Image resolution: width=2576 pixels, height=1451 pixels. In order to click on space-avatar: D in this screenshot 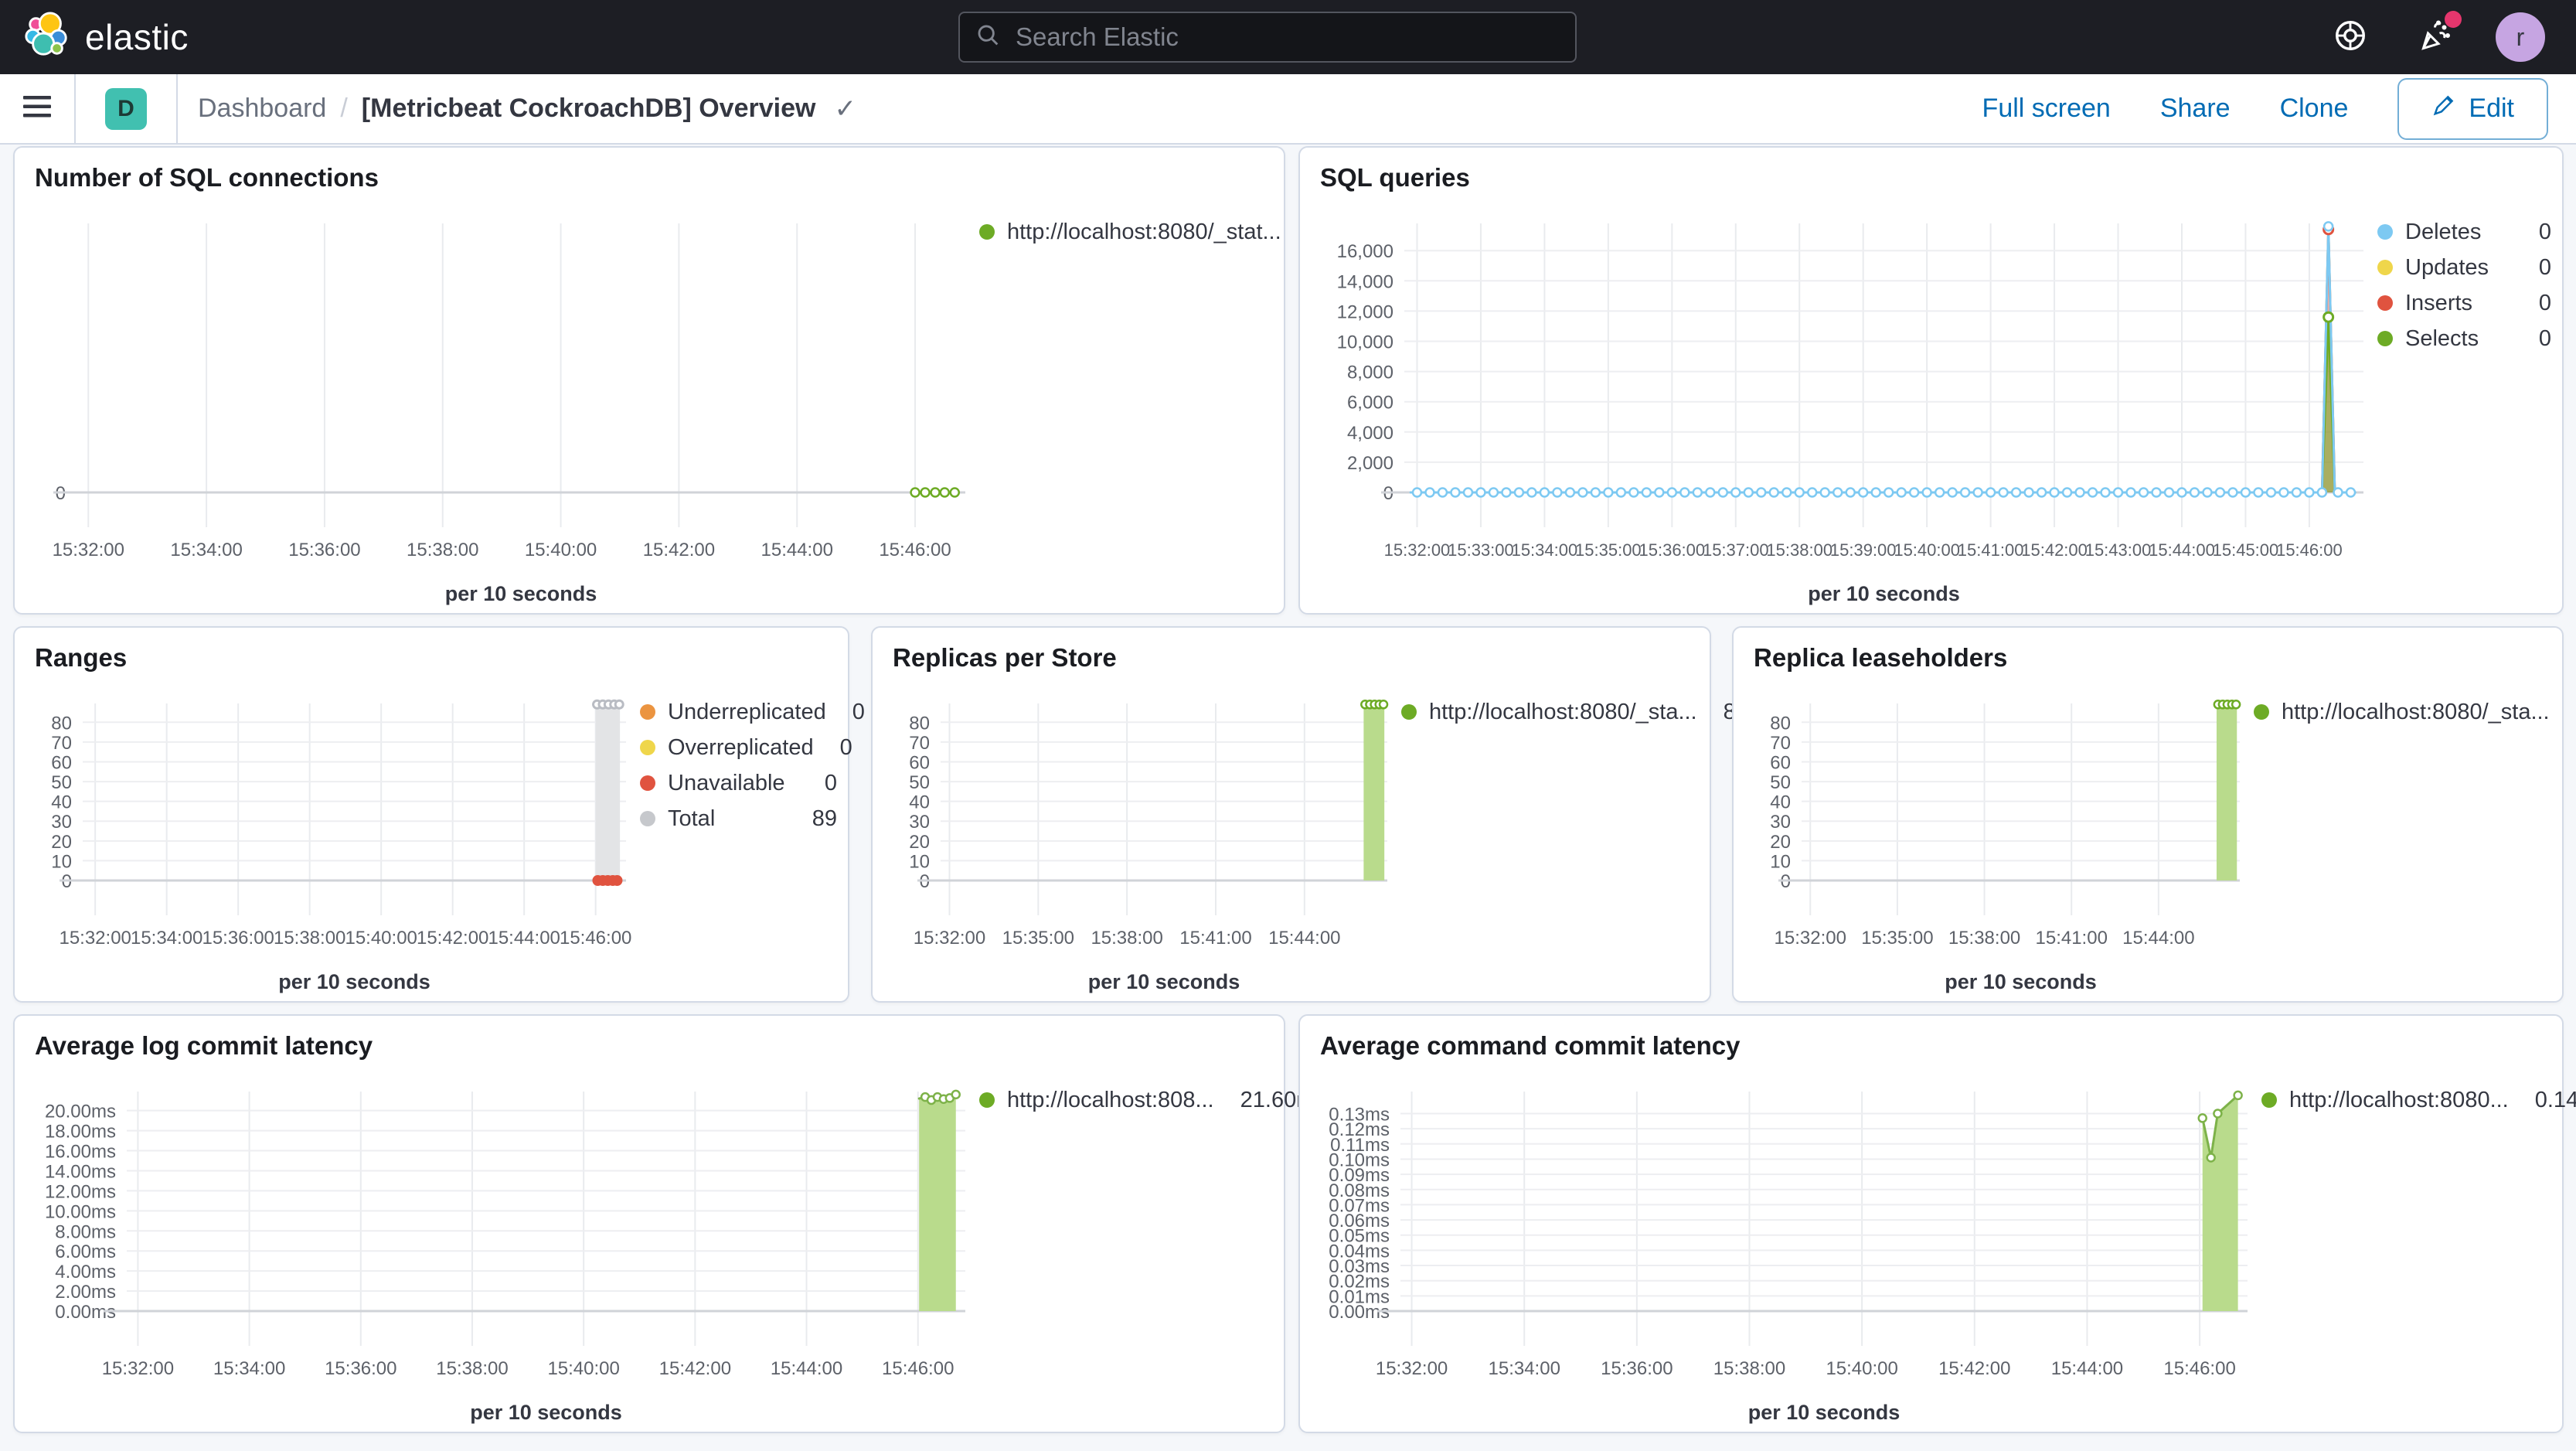, I will do `click(126, 108)`.